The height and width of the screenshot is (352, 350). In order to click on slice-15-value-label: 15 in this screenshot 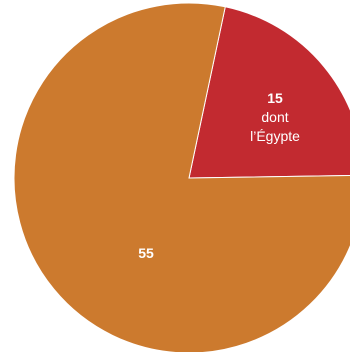, I will do `click(275, 98)`.